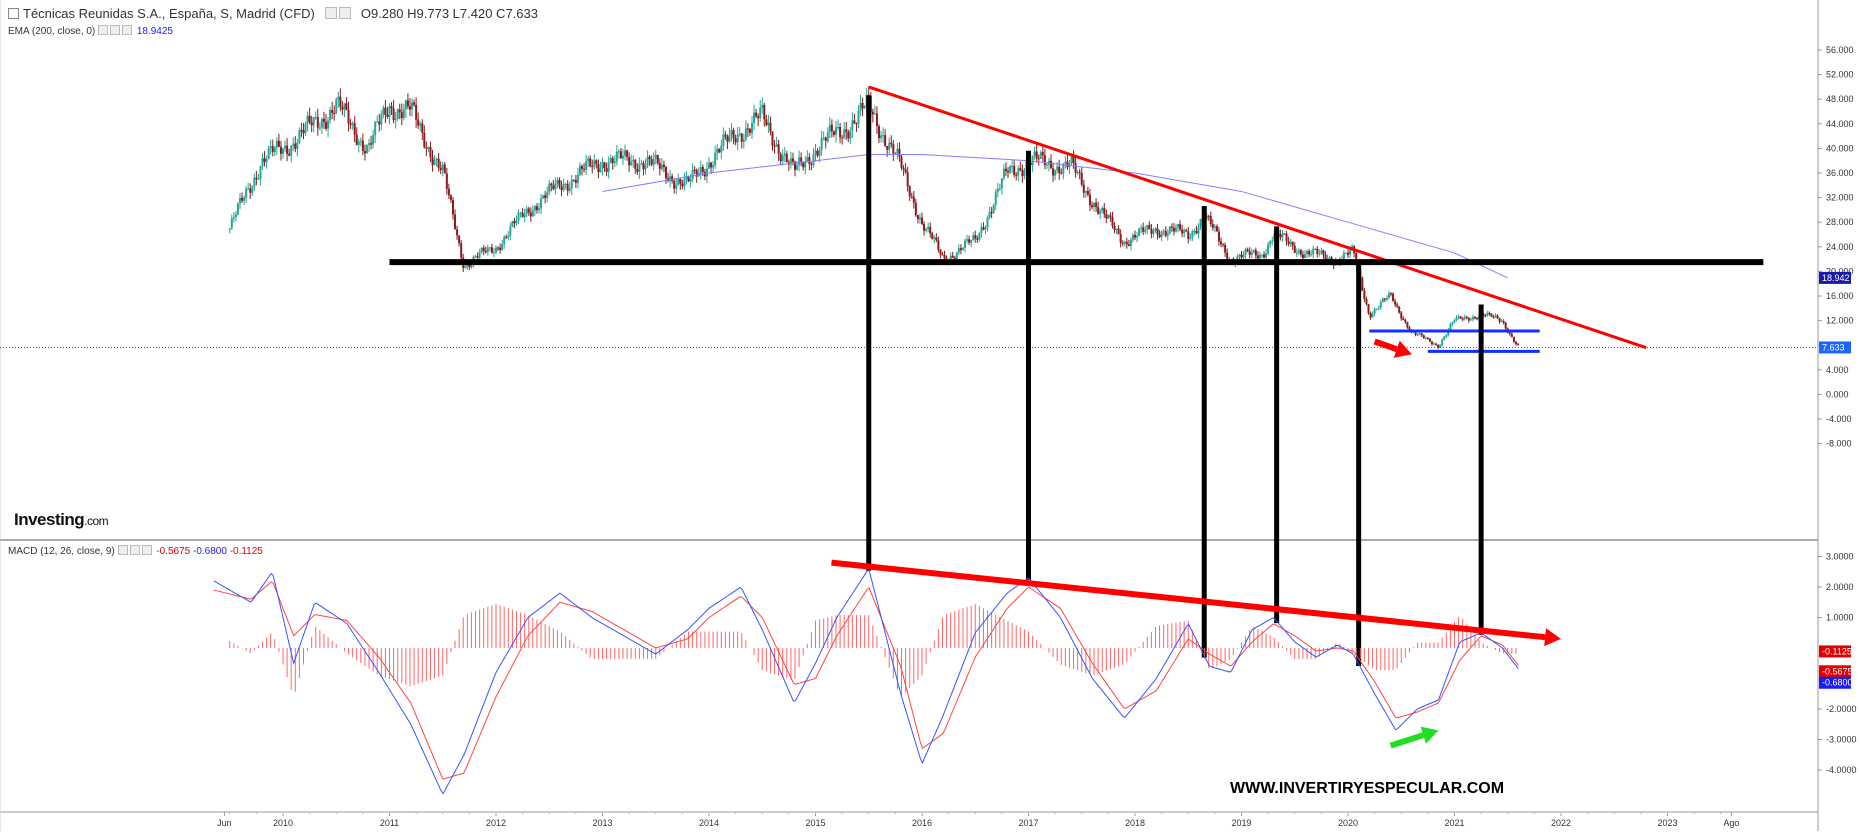  Describe the element at coordinates (922, 823) in the screenshot. I see `x-tick-label: 2016` at that location.